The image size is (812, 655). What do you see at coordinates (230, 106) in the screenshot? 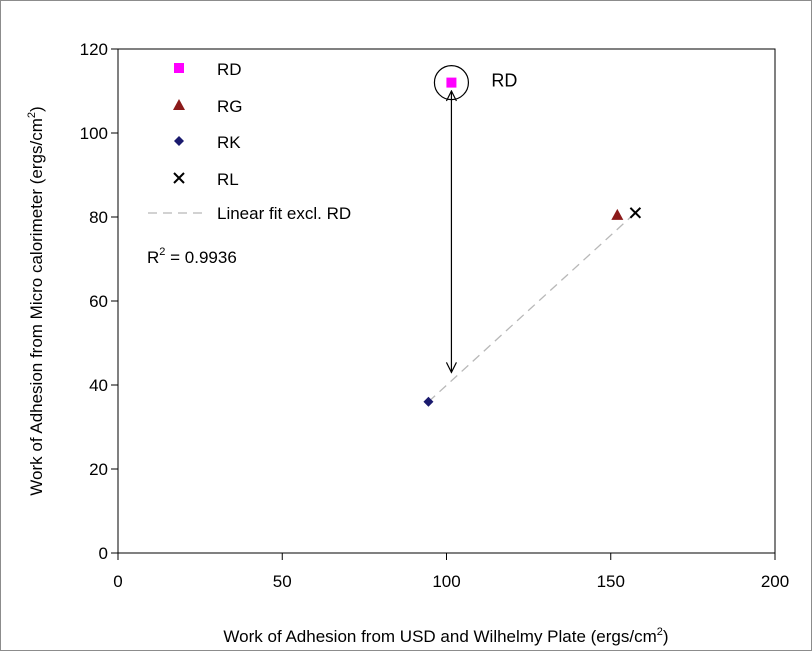
I see `legend-label-rg: RG` at bounding box center [230, 106].